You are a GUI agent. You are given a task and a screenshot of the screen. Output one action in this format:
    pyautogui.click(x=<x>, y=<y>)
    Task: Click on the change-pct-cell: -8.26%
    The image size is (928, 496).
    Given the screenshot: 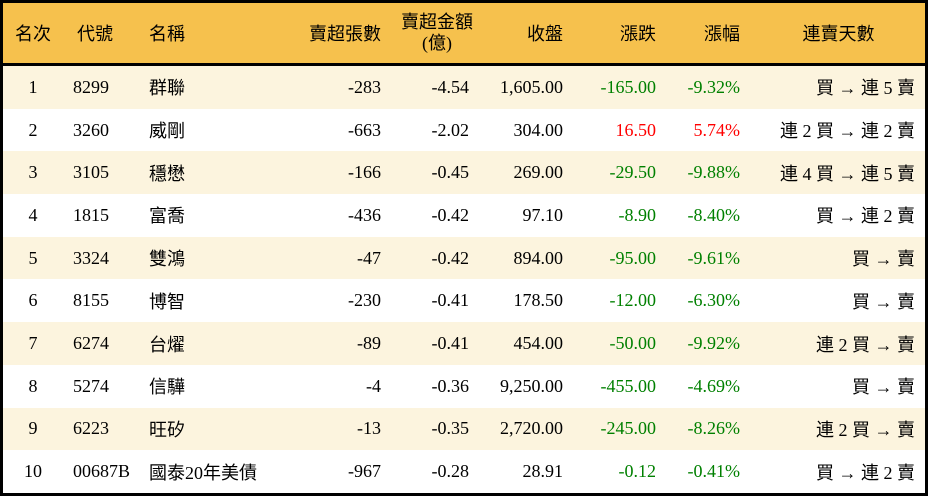 What is the action you would take?
    pyautogui.click(x=714, y=428)
    